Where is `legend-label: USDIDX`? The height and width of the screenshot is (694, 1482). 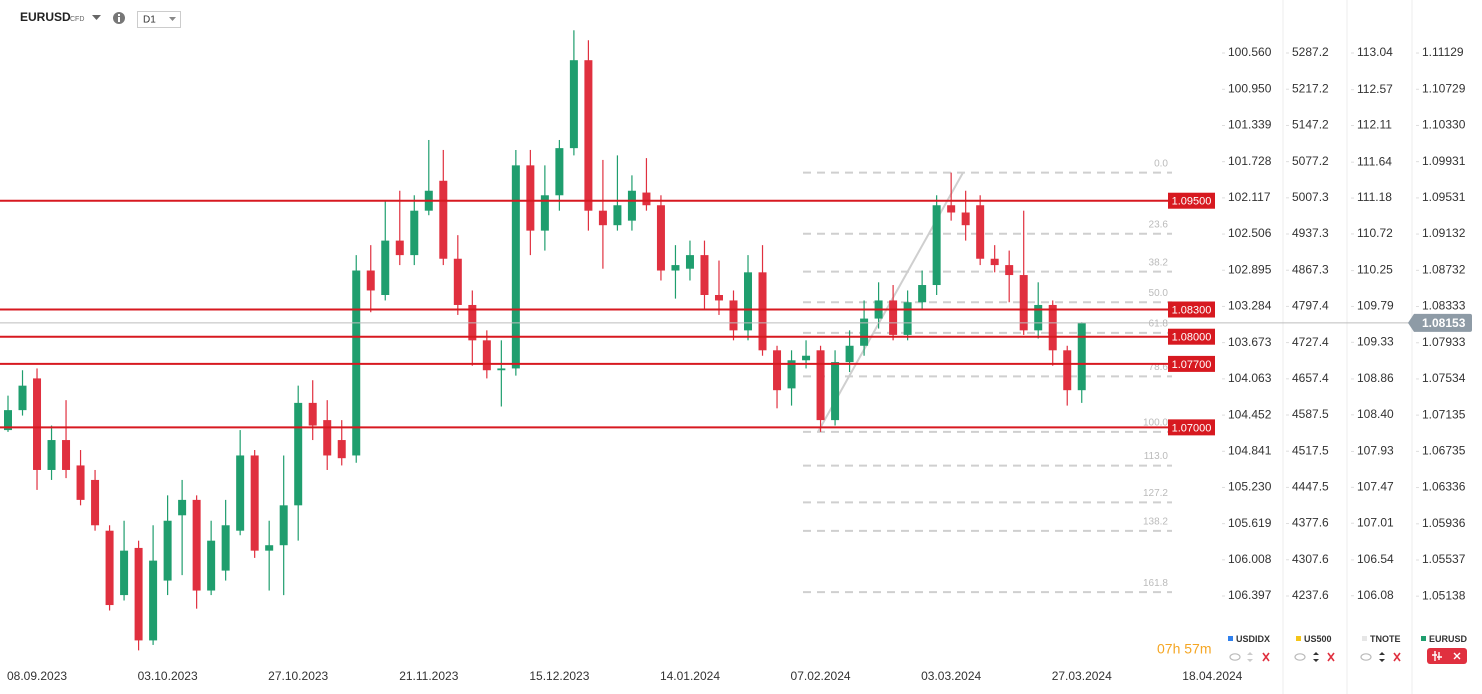 legend-label: USDIDX is located at coordinates (1253, 639).